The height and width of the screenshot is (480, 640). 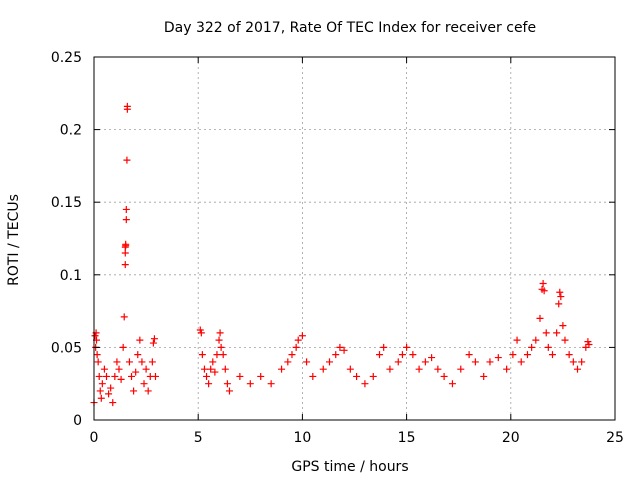 I want to click on x-tick-label: 0, so click(x=94, y=438).